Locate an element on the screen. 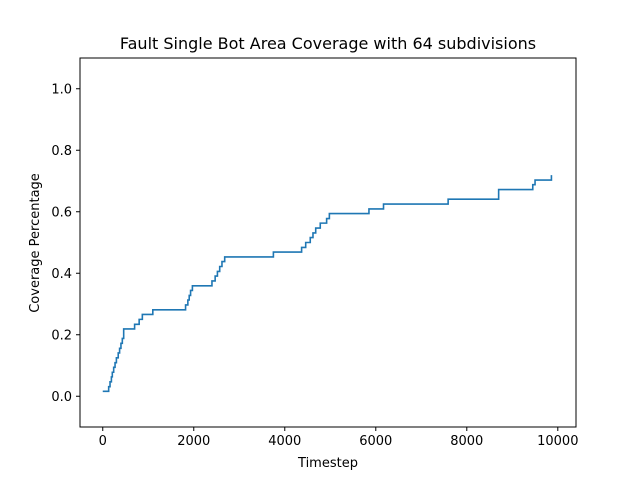 Image resolution: width=640 pixels, height=480 pixels. x-tick-label: 0 is located at coordinates (103, 441).